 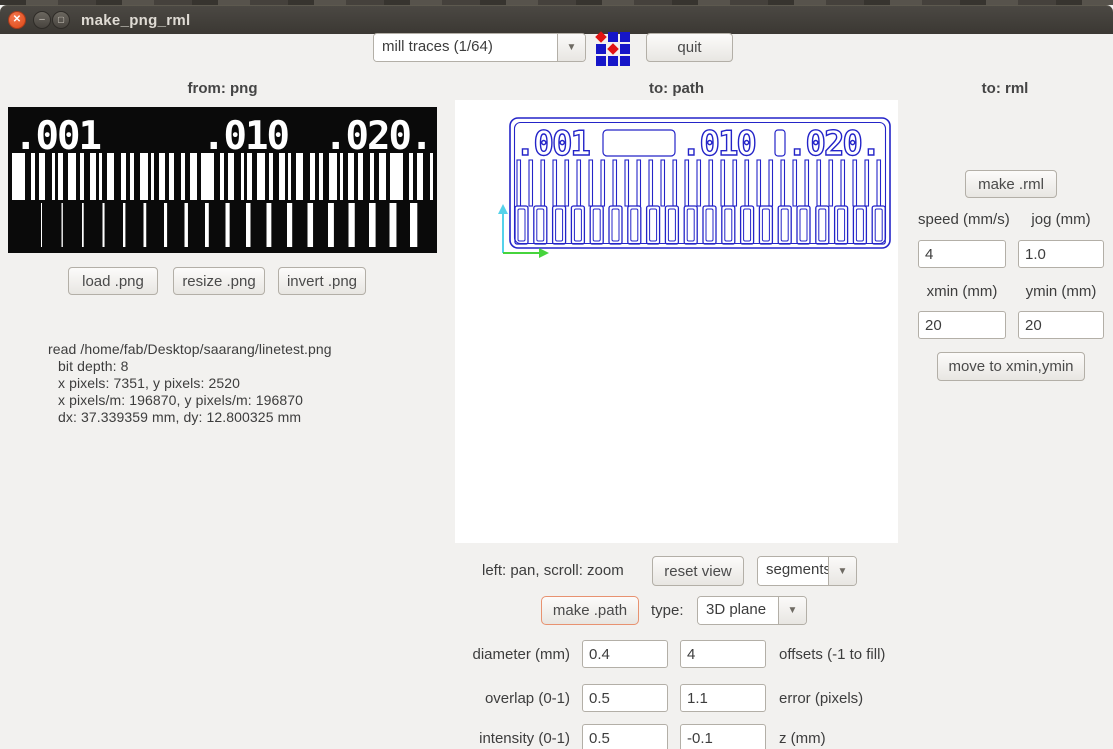 What do you see at coordinates (322, 281) in the screenshot?
I see `invert-png-button: invert .png` at bounding box center [322, 281].